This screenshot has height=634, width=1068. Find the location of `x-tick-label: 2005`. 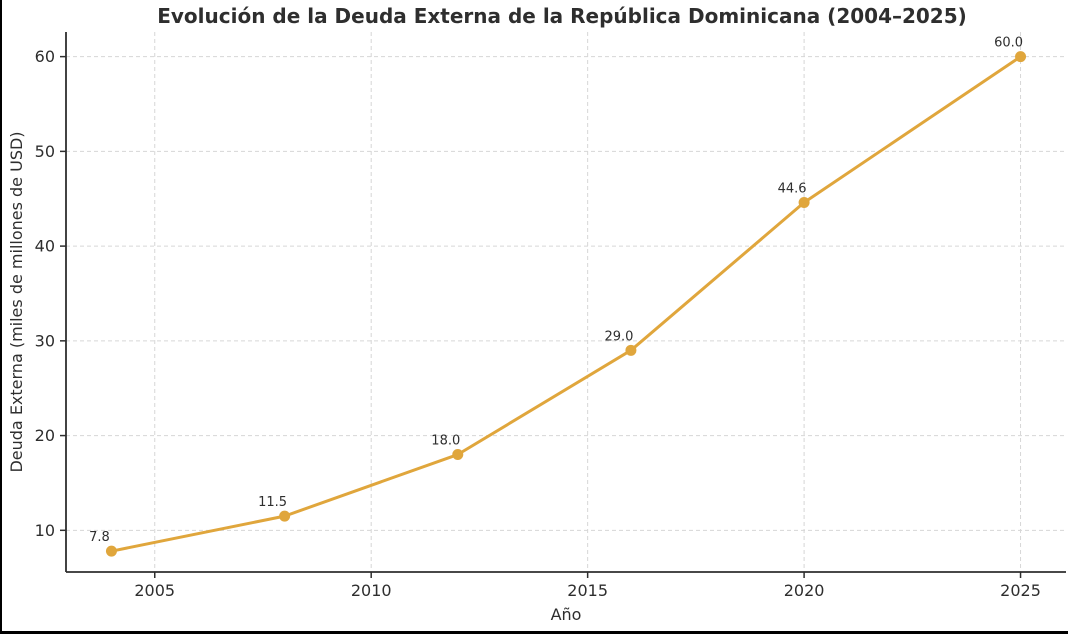

x-tick-label: 2005 is located at coordinates (154, 590).